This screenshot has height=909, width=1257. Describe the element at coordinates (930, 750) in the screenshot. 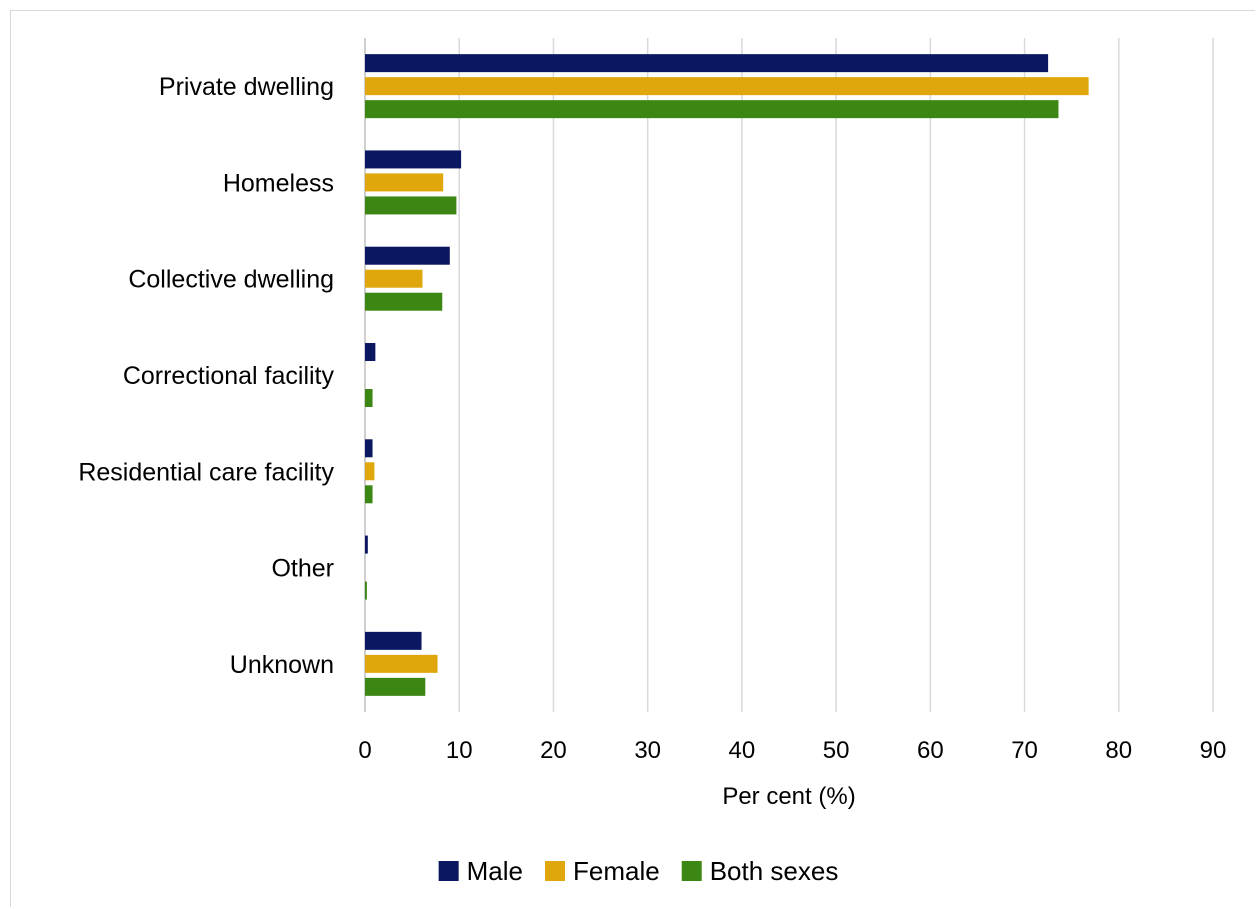

I see `x-tick-label: 60` at that location.